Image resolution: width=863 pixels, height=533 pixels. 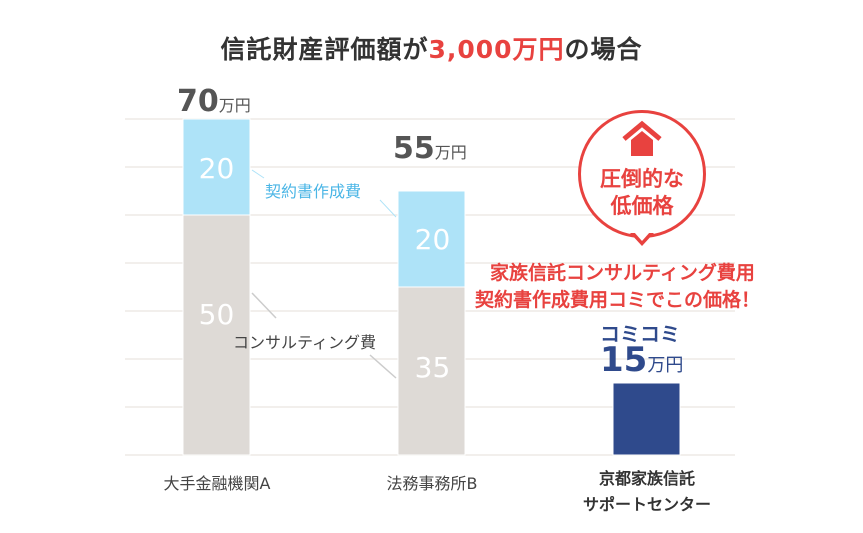 I want to click on segment-label-a-contract: 20, so click(x=216, y=168).